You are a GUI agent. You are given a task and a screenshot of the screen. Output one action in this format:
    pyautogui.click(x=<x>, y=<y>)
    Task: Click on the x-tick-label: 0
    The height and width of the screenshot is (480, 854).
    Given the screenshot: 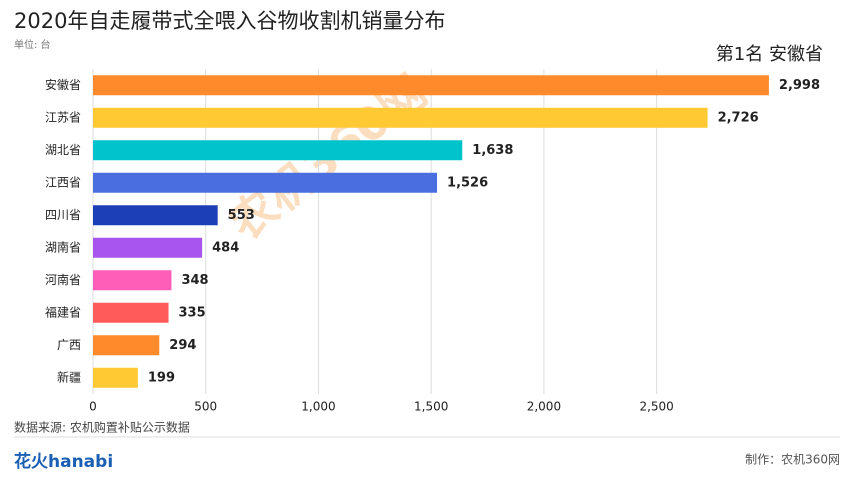 What is the action you would take?
    pyautogui.click(x=93, y=407)
    